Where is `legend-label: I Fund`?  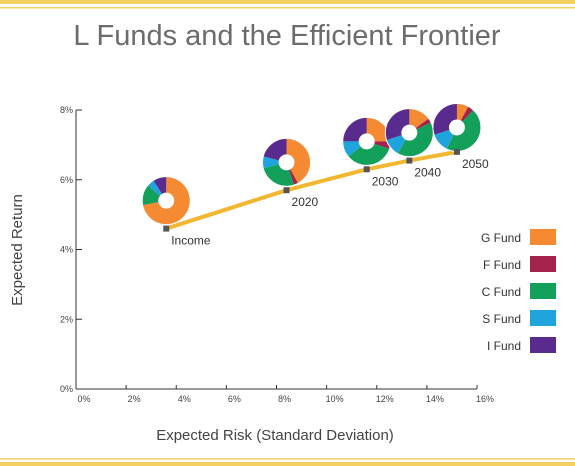
legend-label: I Fund is located at coordinates (504, 346).